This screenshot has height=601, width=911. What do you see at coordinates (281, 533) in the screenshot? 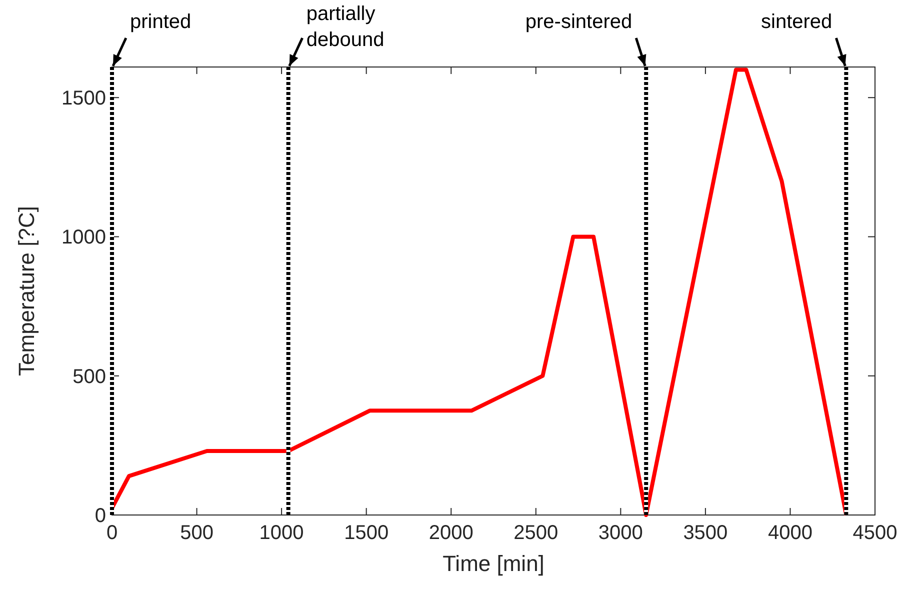
I see `x-tick-label: 1000` at bounding box center [281, 533].